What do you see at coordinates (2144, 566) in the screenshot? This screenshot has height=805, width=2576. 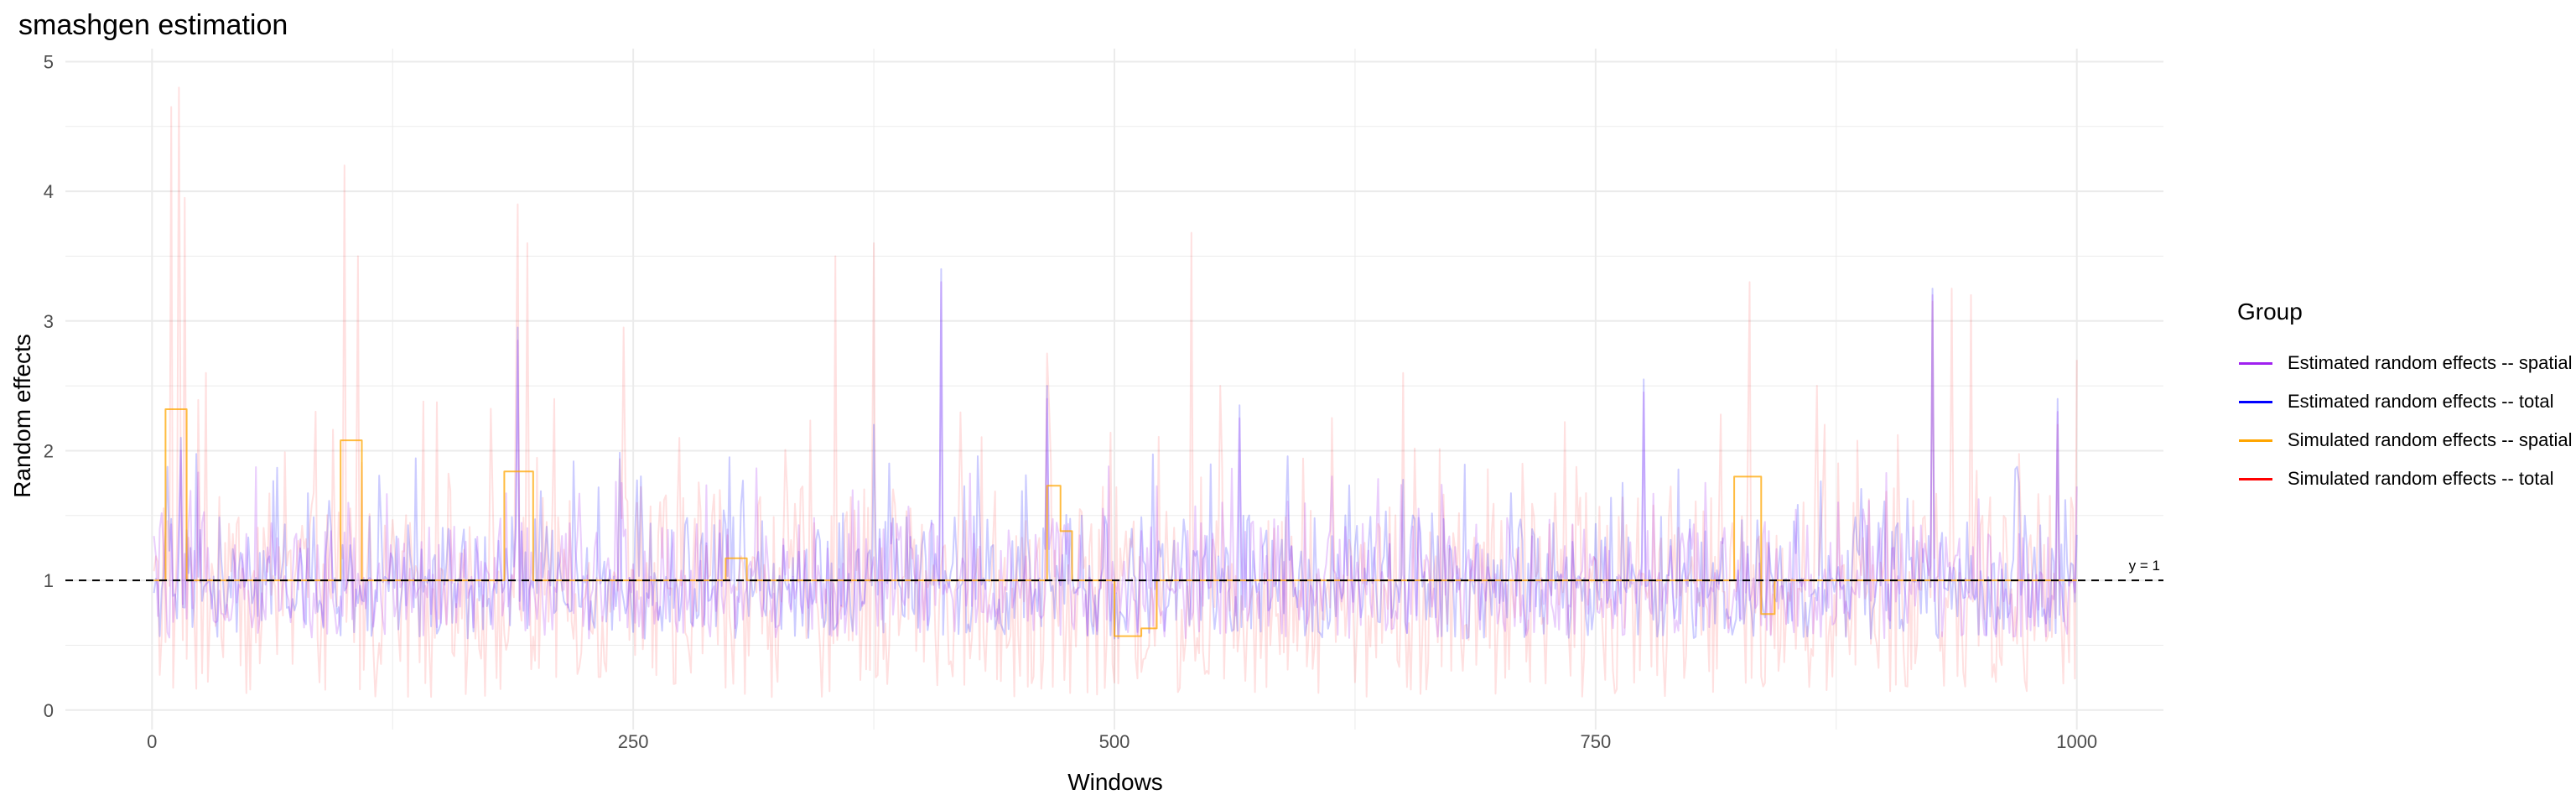 I see `reference-line-label: y = 1` at bounding box center [2144, 566].